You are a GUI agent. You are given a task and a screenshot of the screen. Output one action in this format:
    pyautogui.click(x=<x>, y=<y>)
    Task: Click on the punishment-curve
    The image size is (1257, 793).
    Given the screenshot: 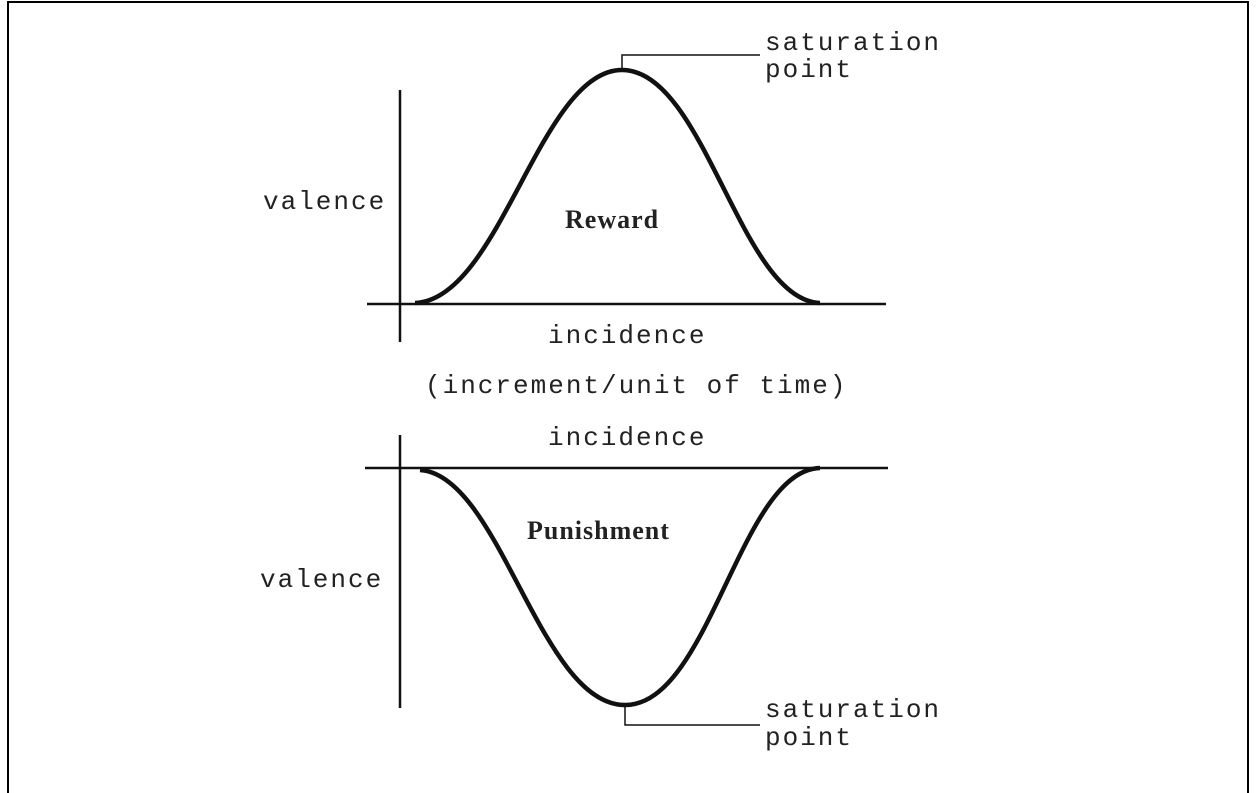 What is the action you would take?
    pyautogui.click(x=620, y=586)
    